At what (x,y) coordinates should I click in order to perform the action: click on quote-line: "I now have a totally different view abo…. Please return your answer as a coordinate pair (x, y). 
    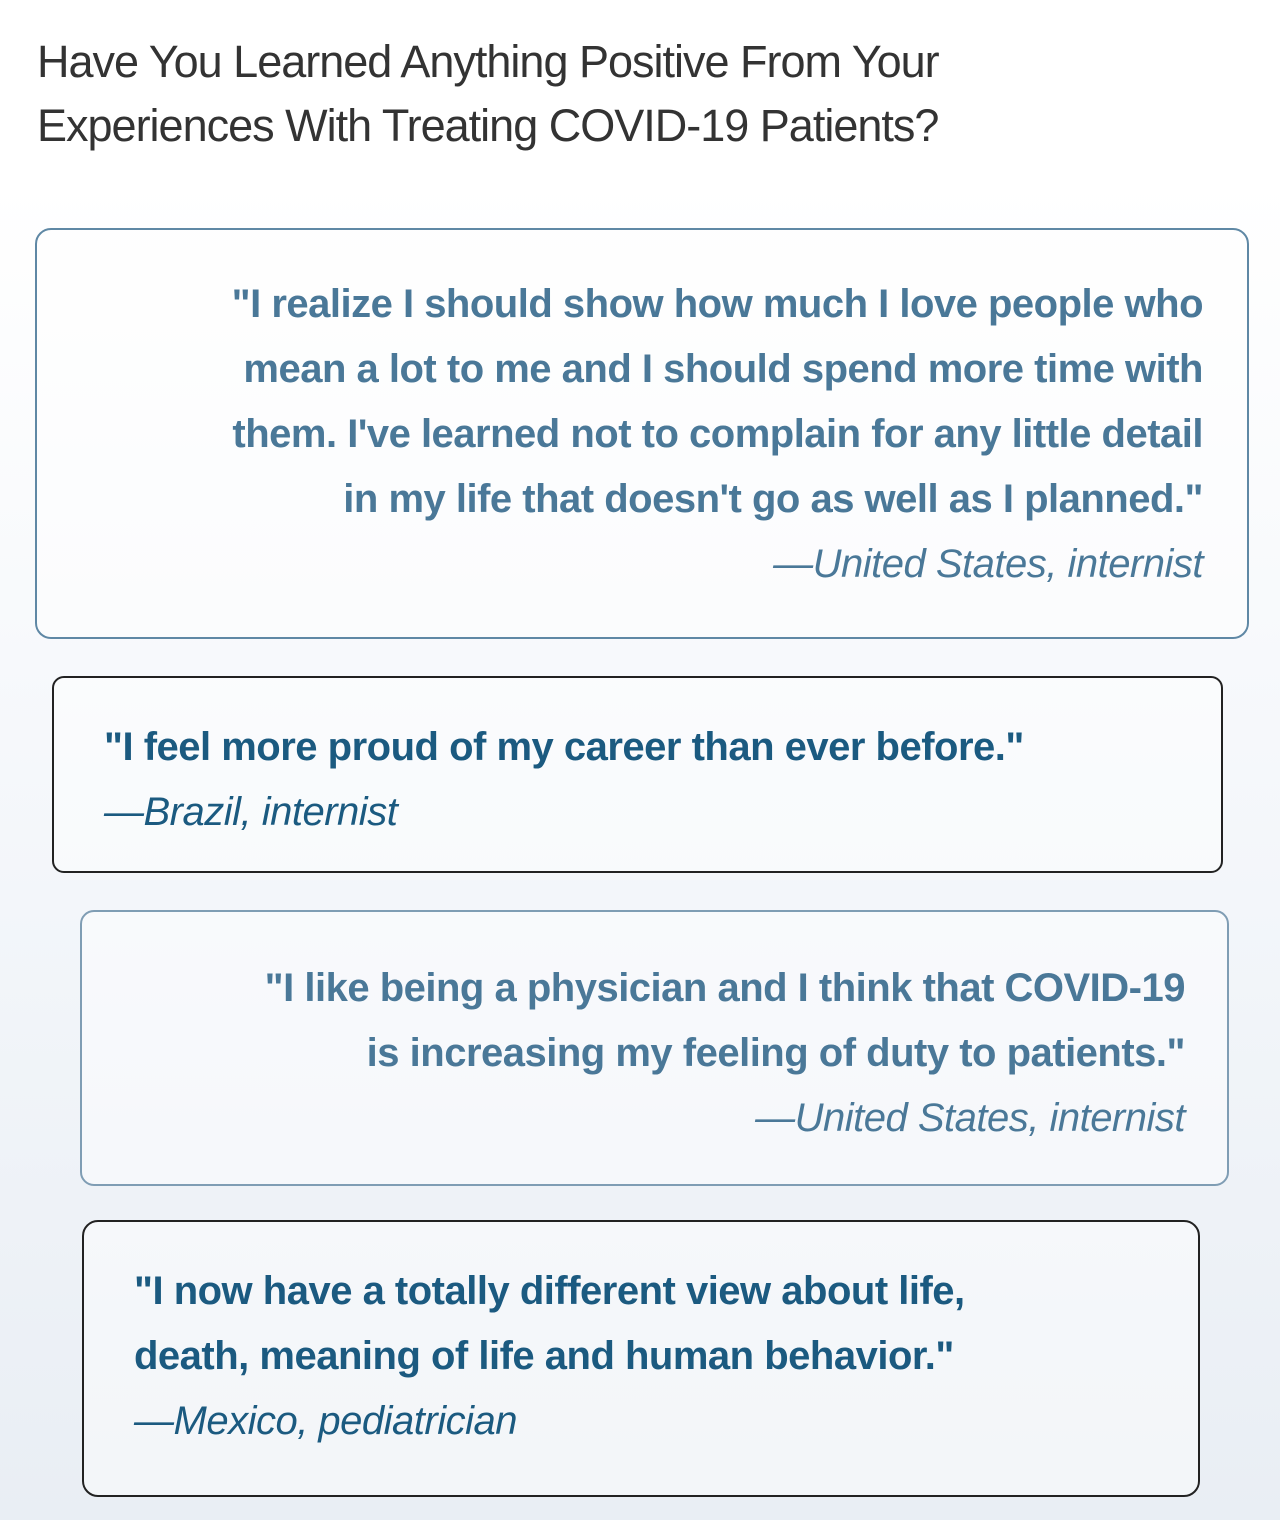
    Looking at the image, I should click on (549, 1291).